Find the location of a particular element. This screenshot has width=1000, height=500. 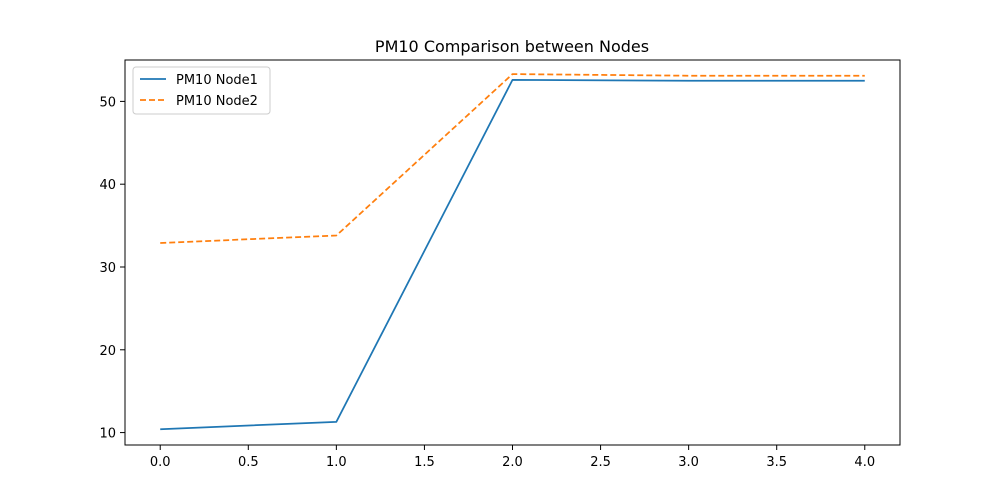

x-tick-label: 3.5 is located at coordinates (776, 462).